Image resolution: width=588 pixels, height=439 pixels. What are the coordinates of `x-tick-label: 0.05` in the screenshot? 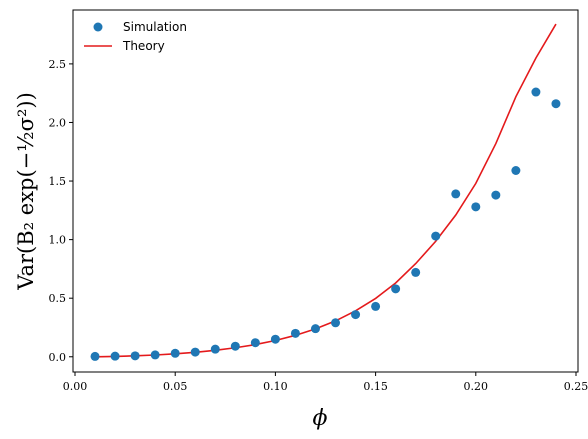 It's located at (175, 386).